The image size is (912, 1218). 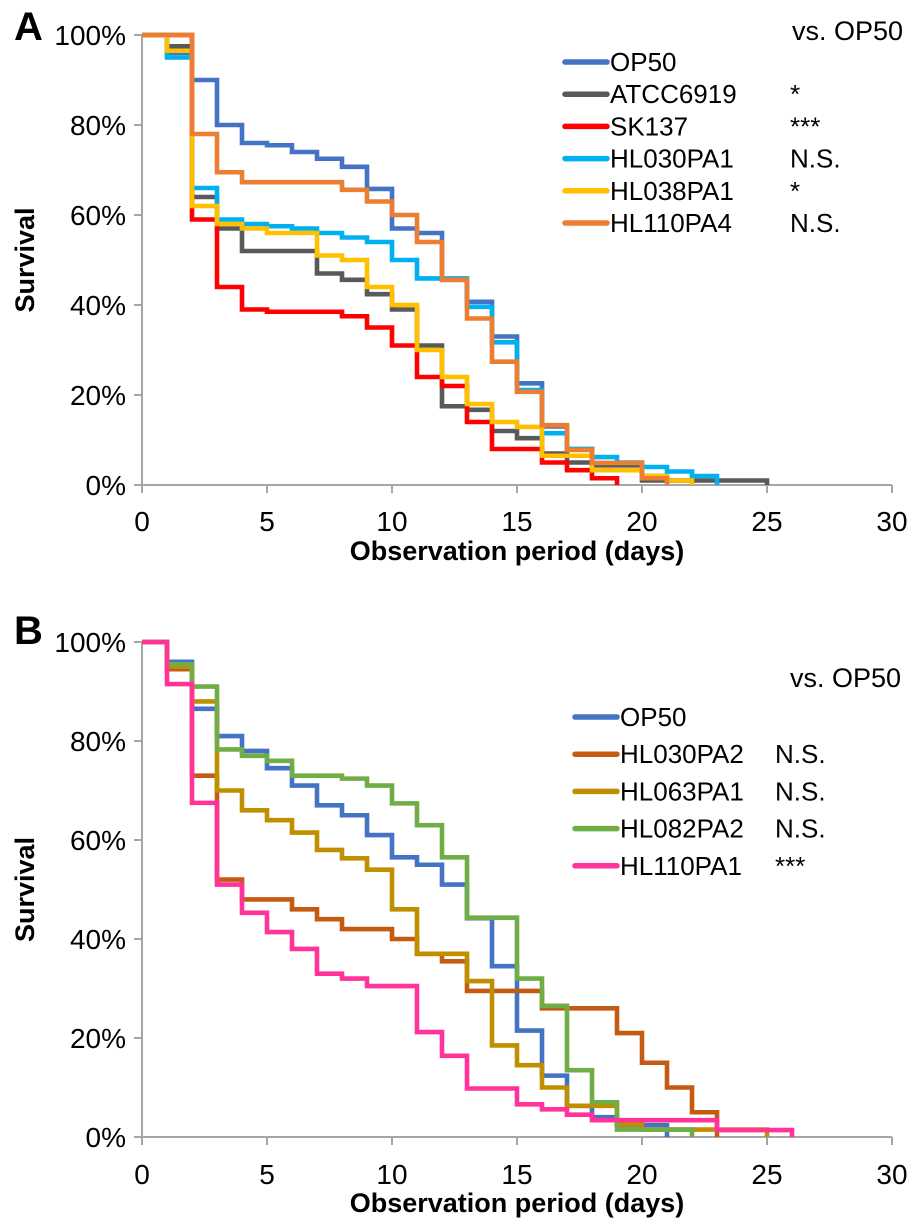 I want to click on legend-item-hl110pa1: HL110PA1 ***, so click(x=688, y=866).